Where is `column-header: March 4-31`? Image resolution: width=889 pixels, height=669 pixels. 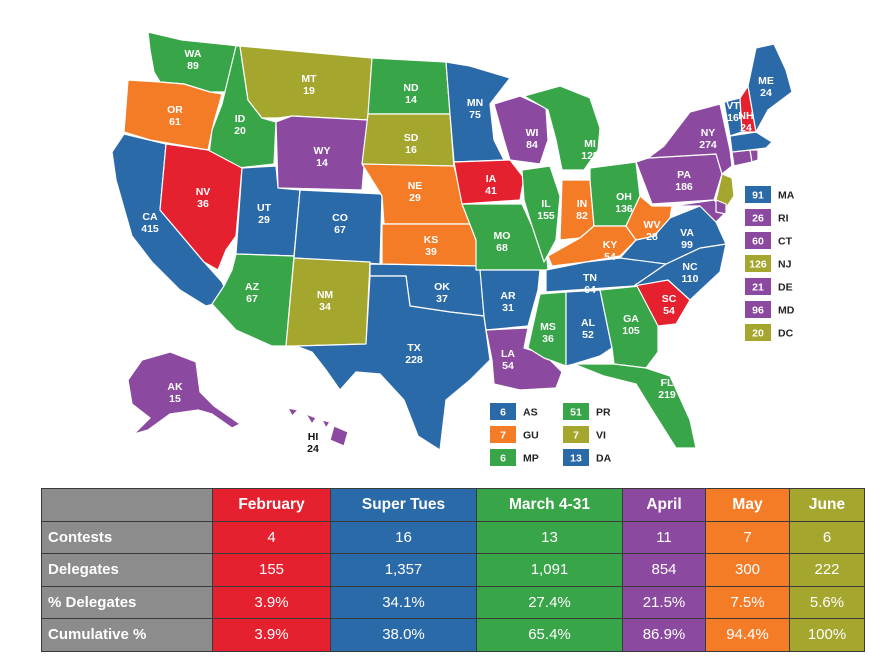 column-header: March 4-31 is located at coordinates (549, 505).